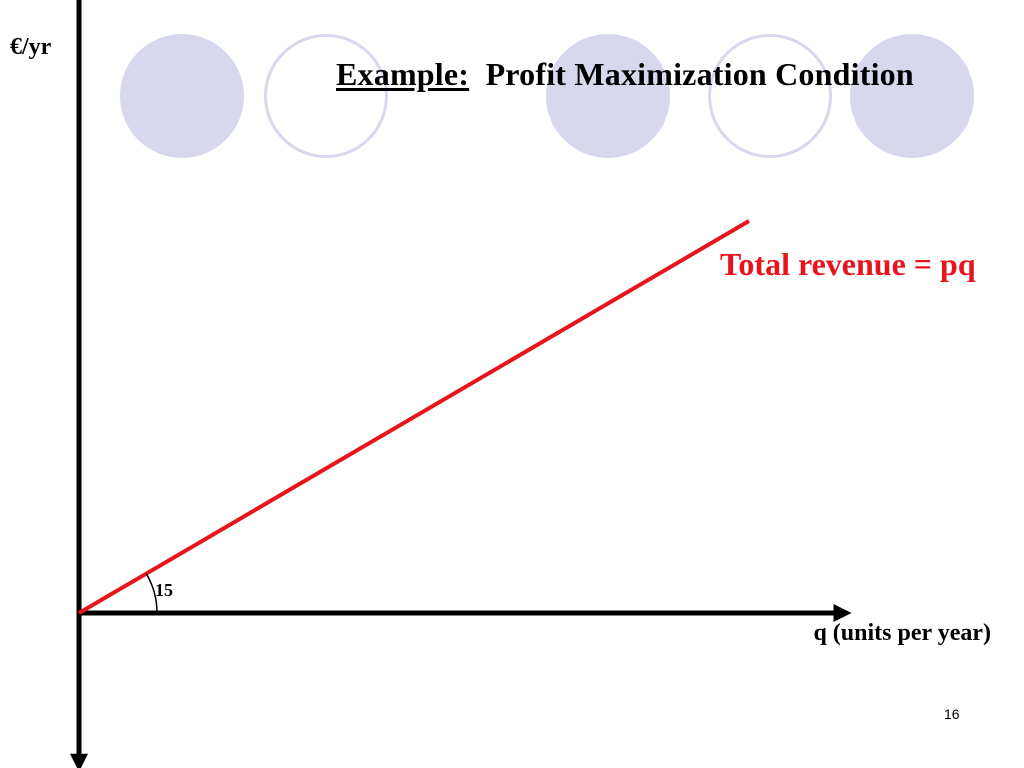  What do you see at coordinates (952, 714) in the screenshot?
I see `page-number: 16` at bounding box center [952, 714].